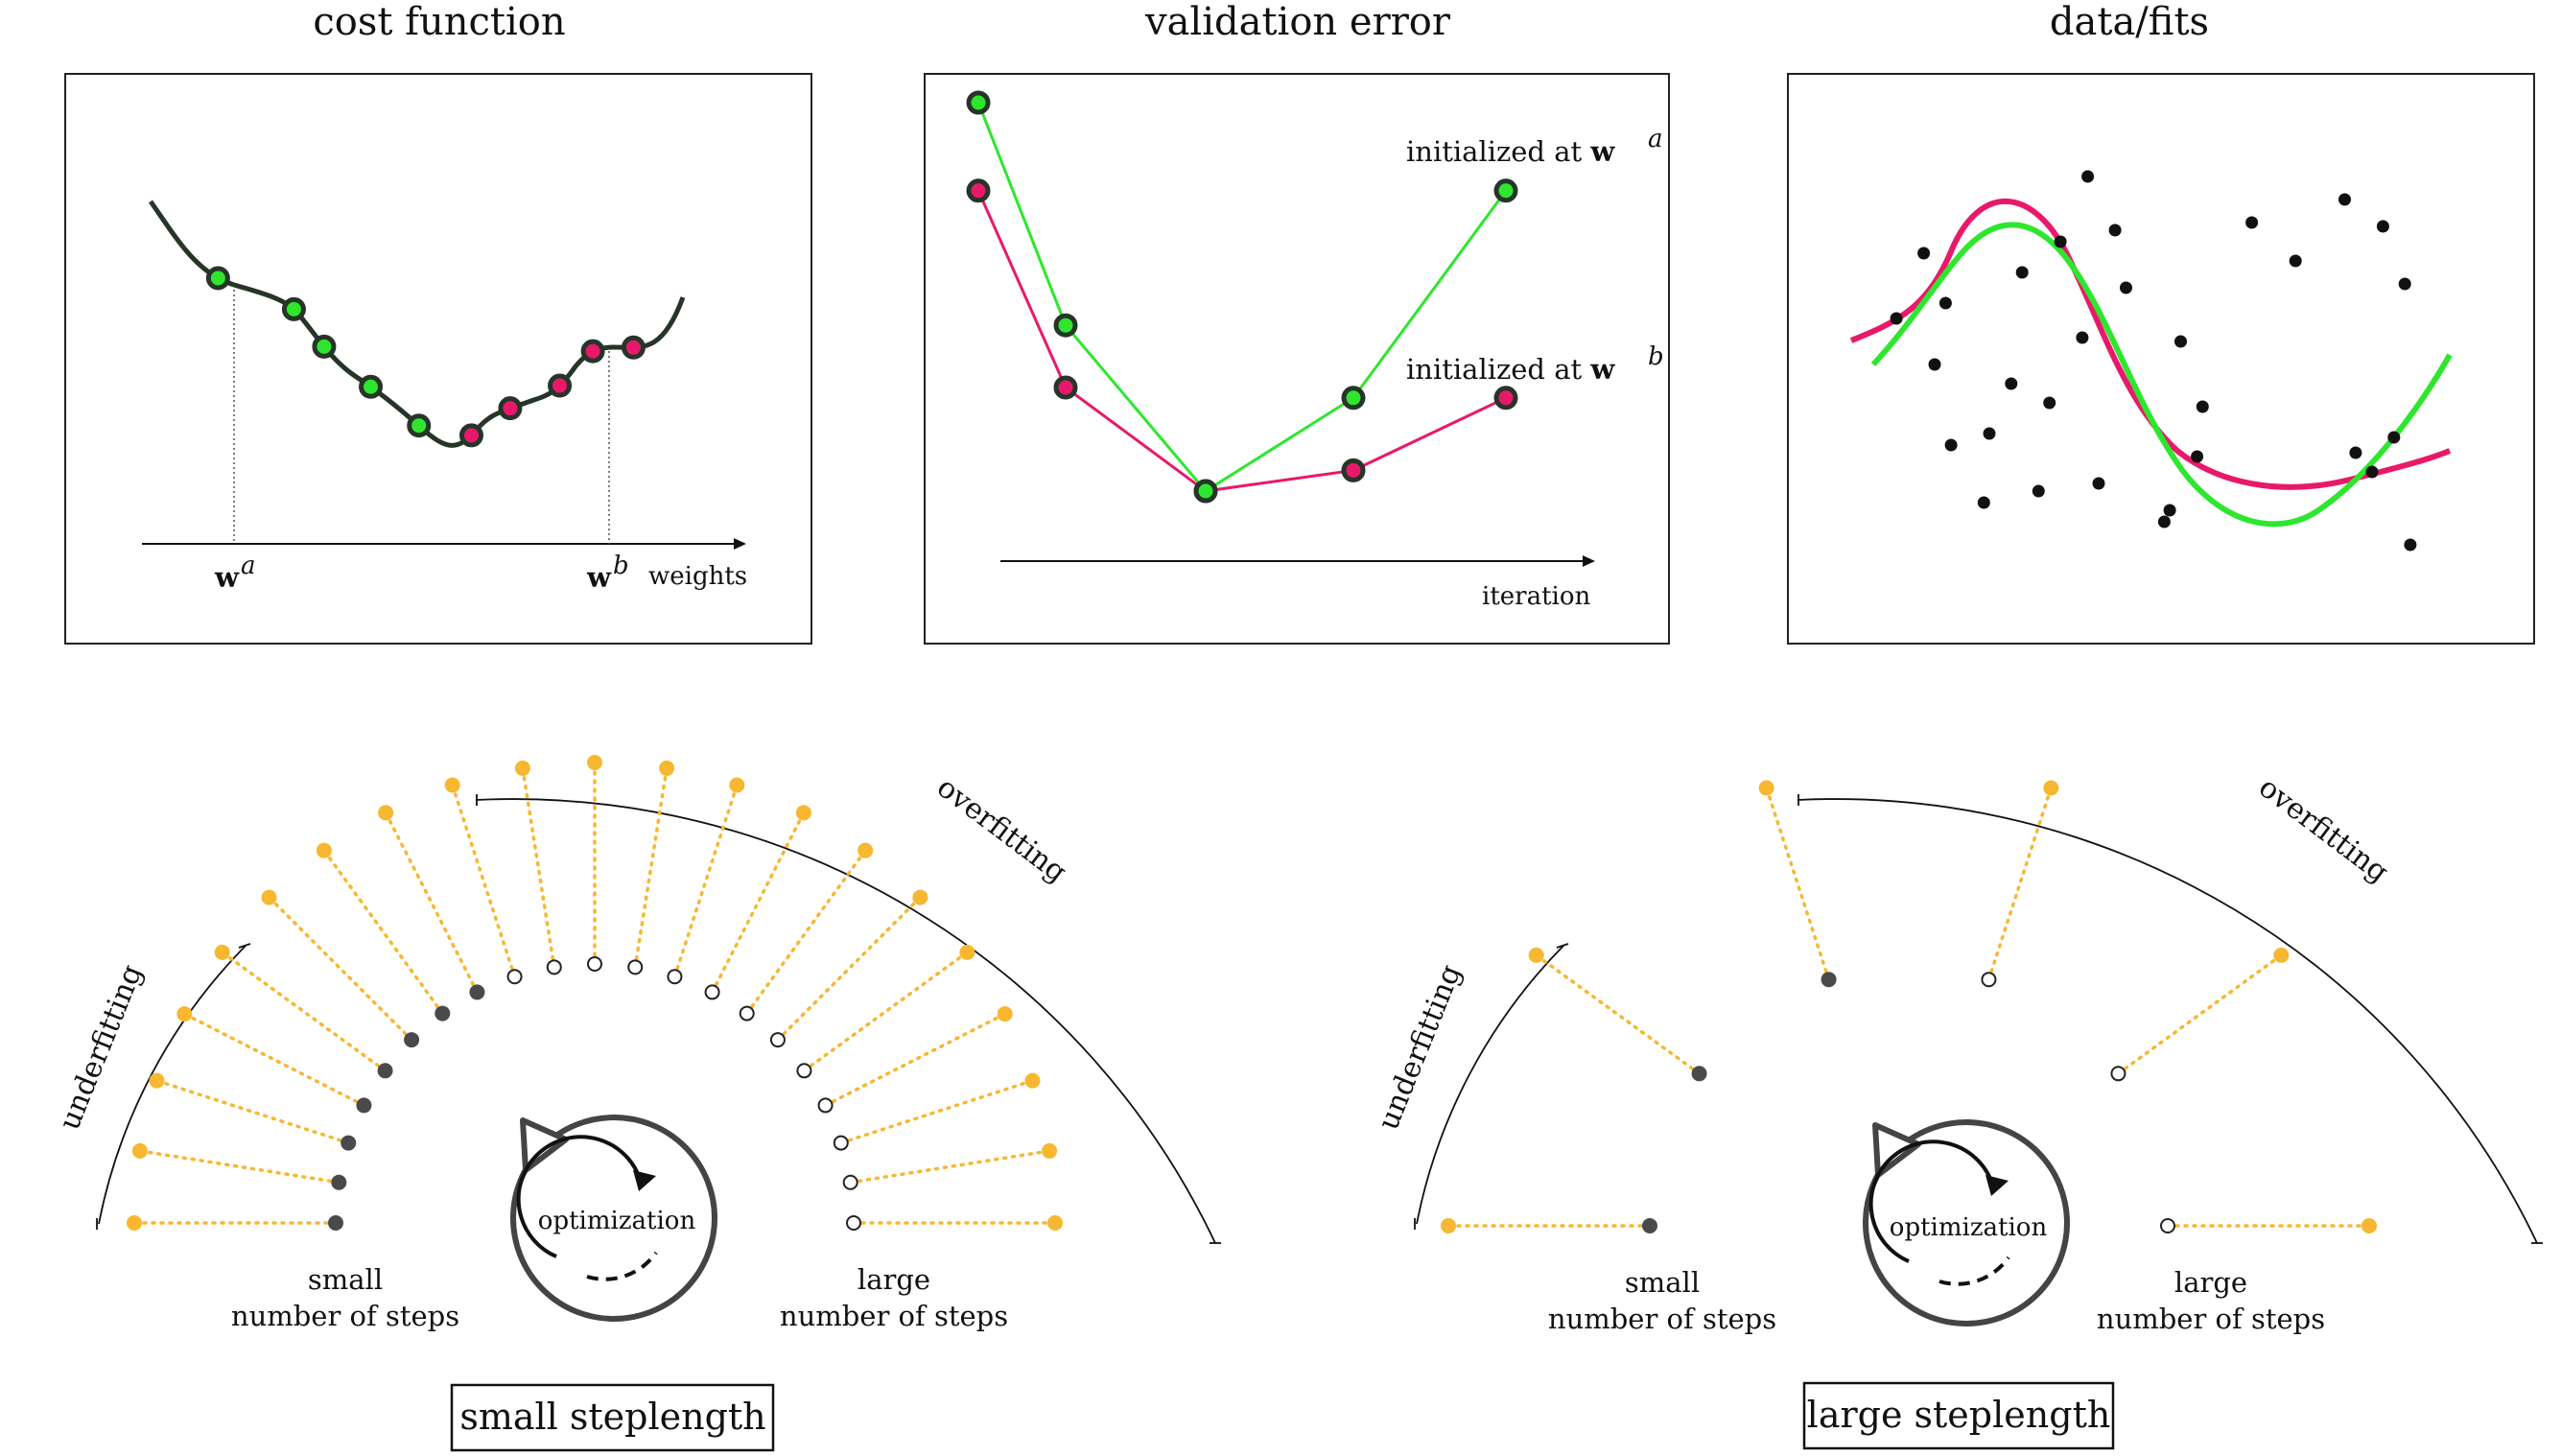  What do you see at coordinates (2161, 375) in the screenshot?
I see `green-fit-curve` at bounding box center [2161, 375].